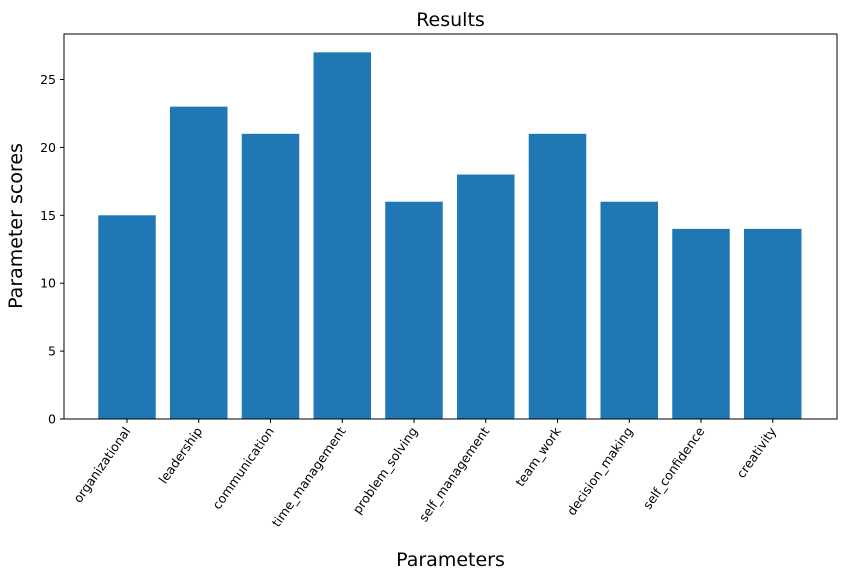  I want to click on y-tick-label: 0, so click(52, 419).